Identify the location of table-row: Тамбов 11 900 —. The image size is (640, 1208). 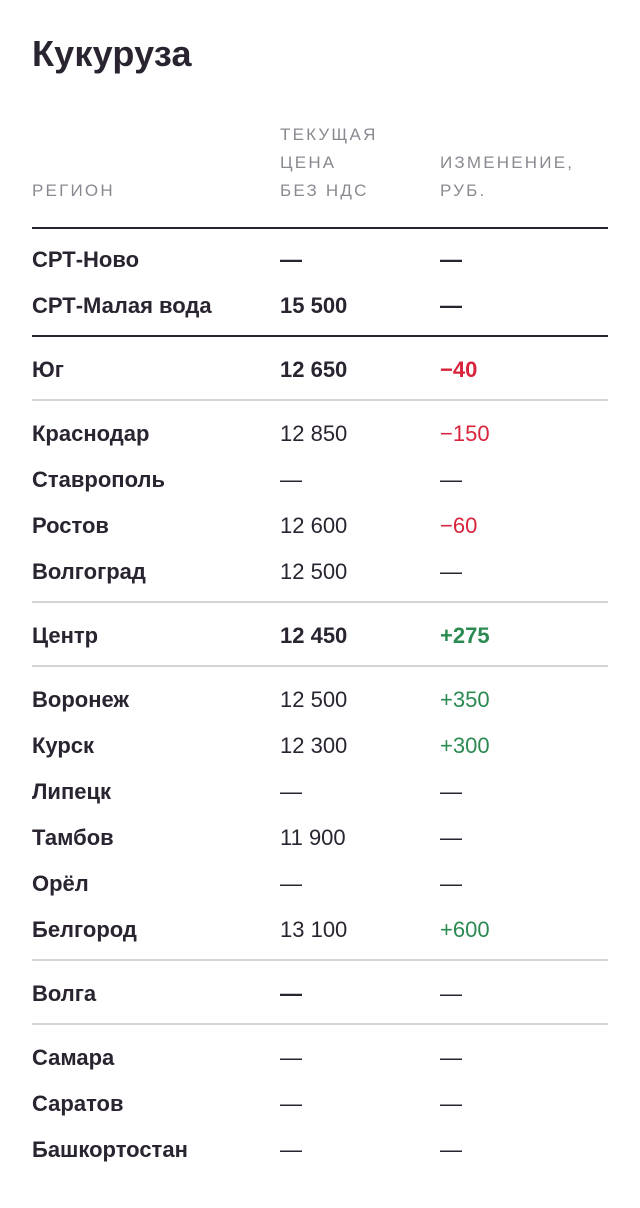
(320, 838).